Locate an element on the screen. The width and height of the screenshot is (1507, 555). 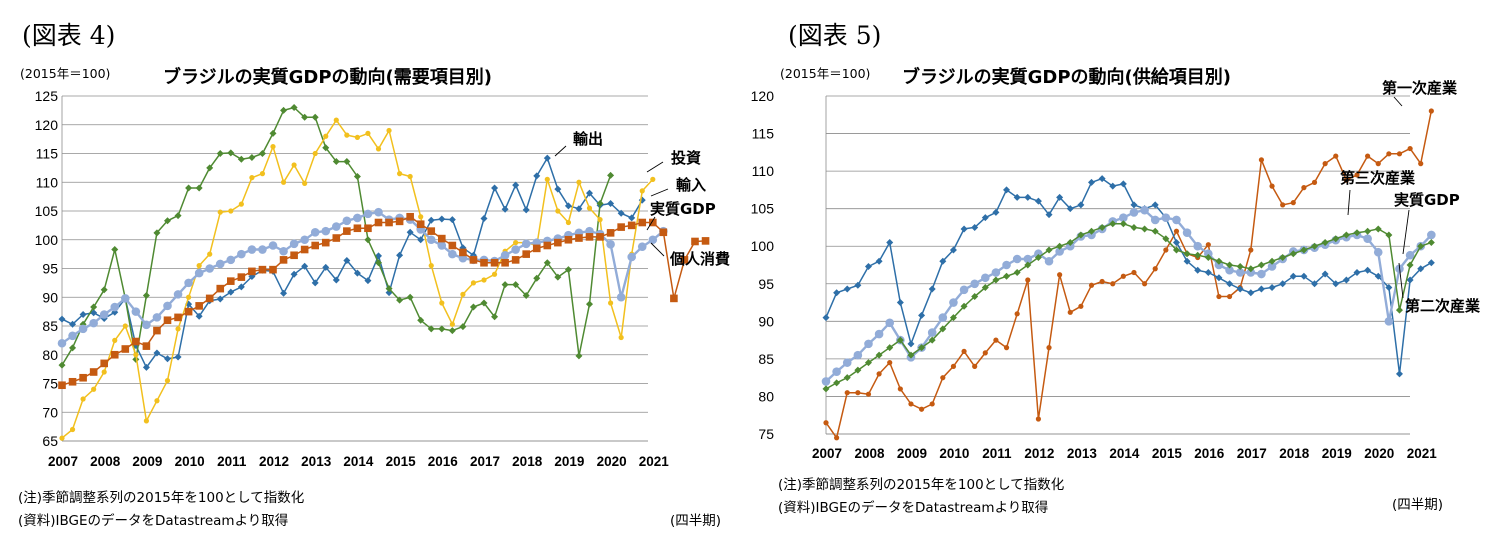
x-tick-label: 2011 is located at coordinates (997, 453).